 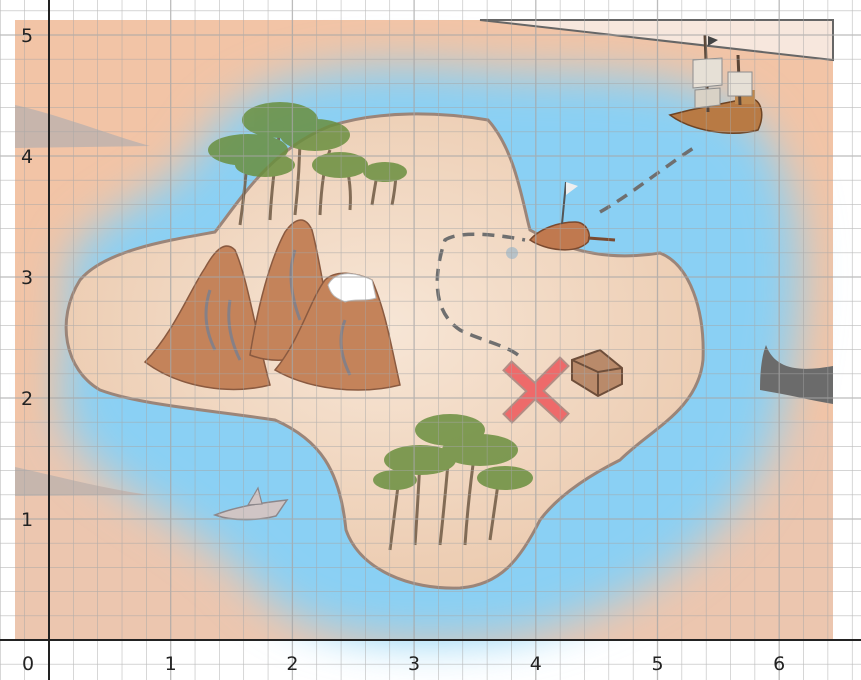 What do you see at coordinates (536, 664) in the screenshot?
I see `x-tick-label: 4` at bounding box center [536, 664].